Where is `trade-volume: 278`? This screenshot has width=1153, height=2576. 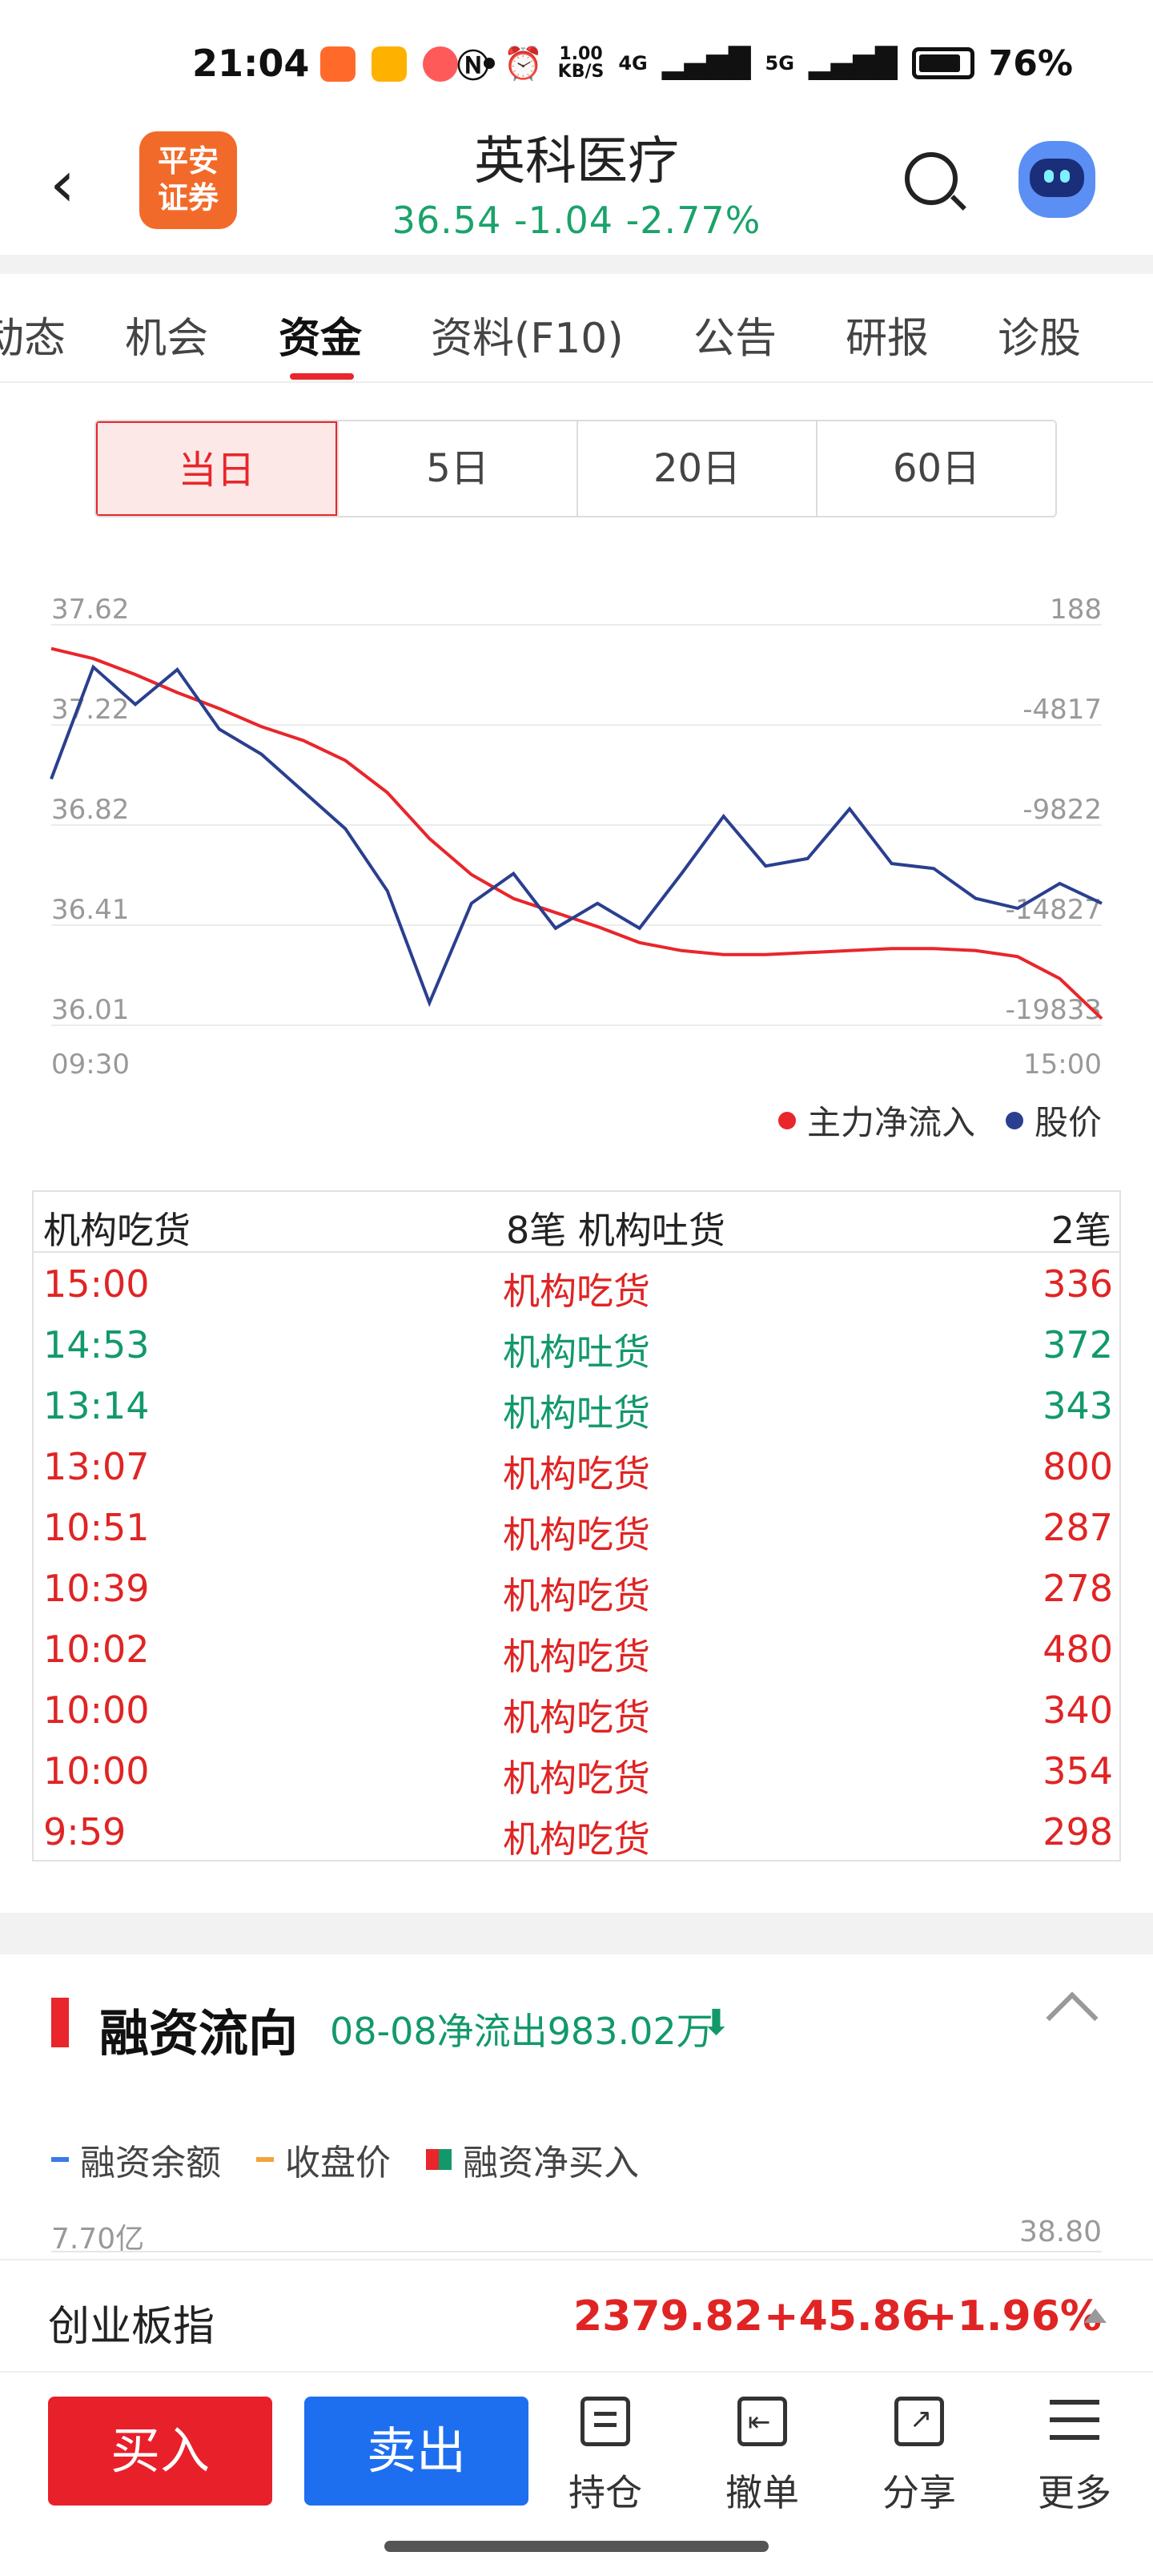
trade-volume: 278 is located at coordinates (1078, 1588).